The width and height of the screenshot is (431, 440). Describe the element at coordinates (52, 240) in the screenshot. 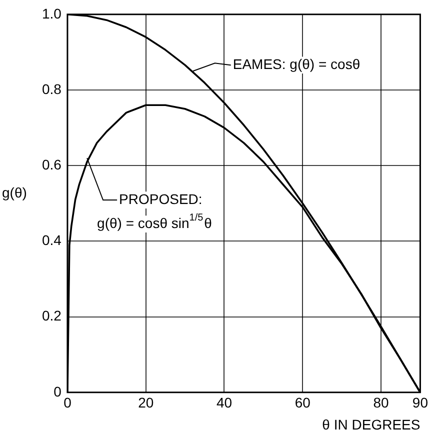

I see `y-tick-label: 0.4` at that location.